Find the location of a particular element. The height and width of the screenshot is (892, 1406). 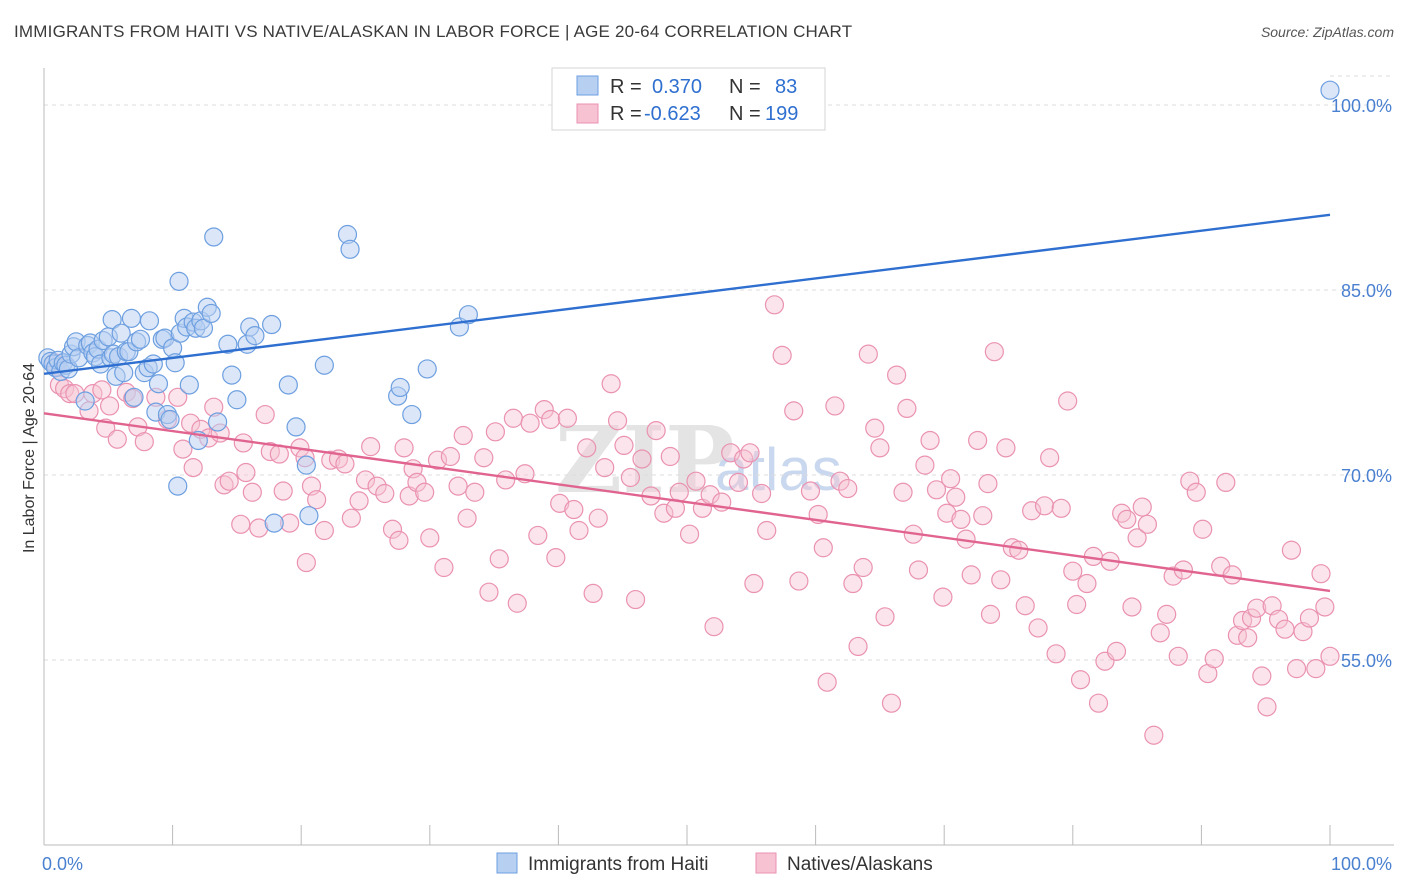

bottom-legend-native-swatch is located at coordinates (766, 863).